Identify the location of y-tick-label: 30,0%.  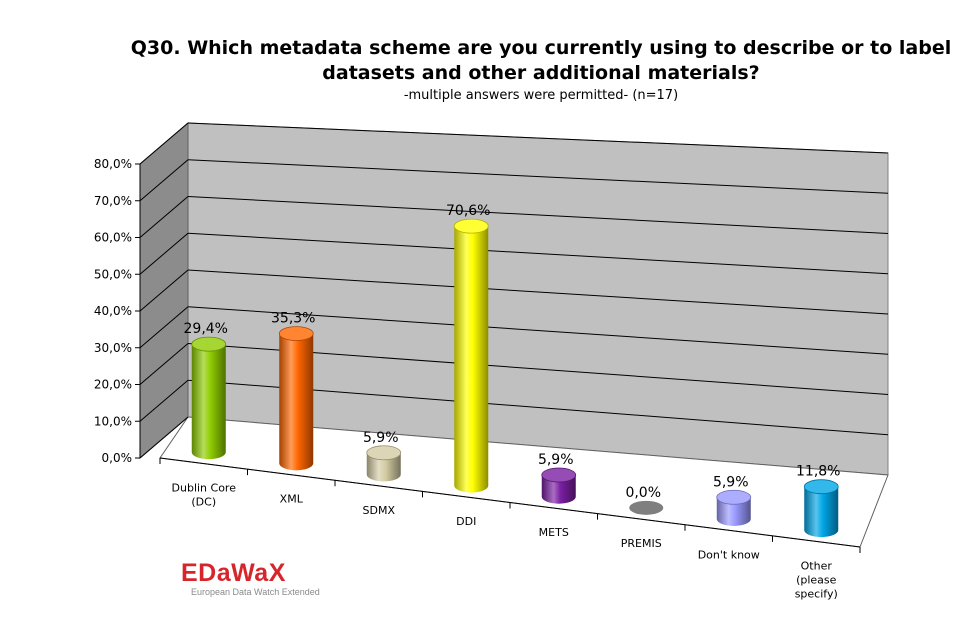
(113, 348).